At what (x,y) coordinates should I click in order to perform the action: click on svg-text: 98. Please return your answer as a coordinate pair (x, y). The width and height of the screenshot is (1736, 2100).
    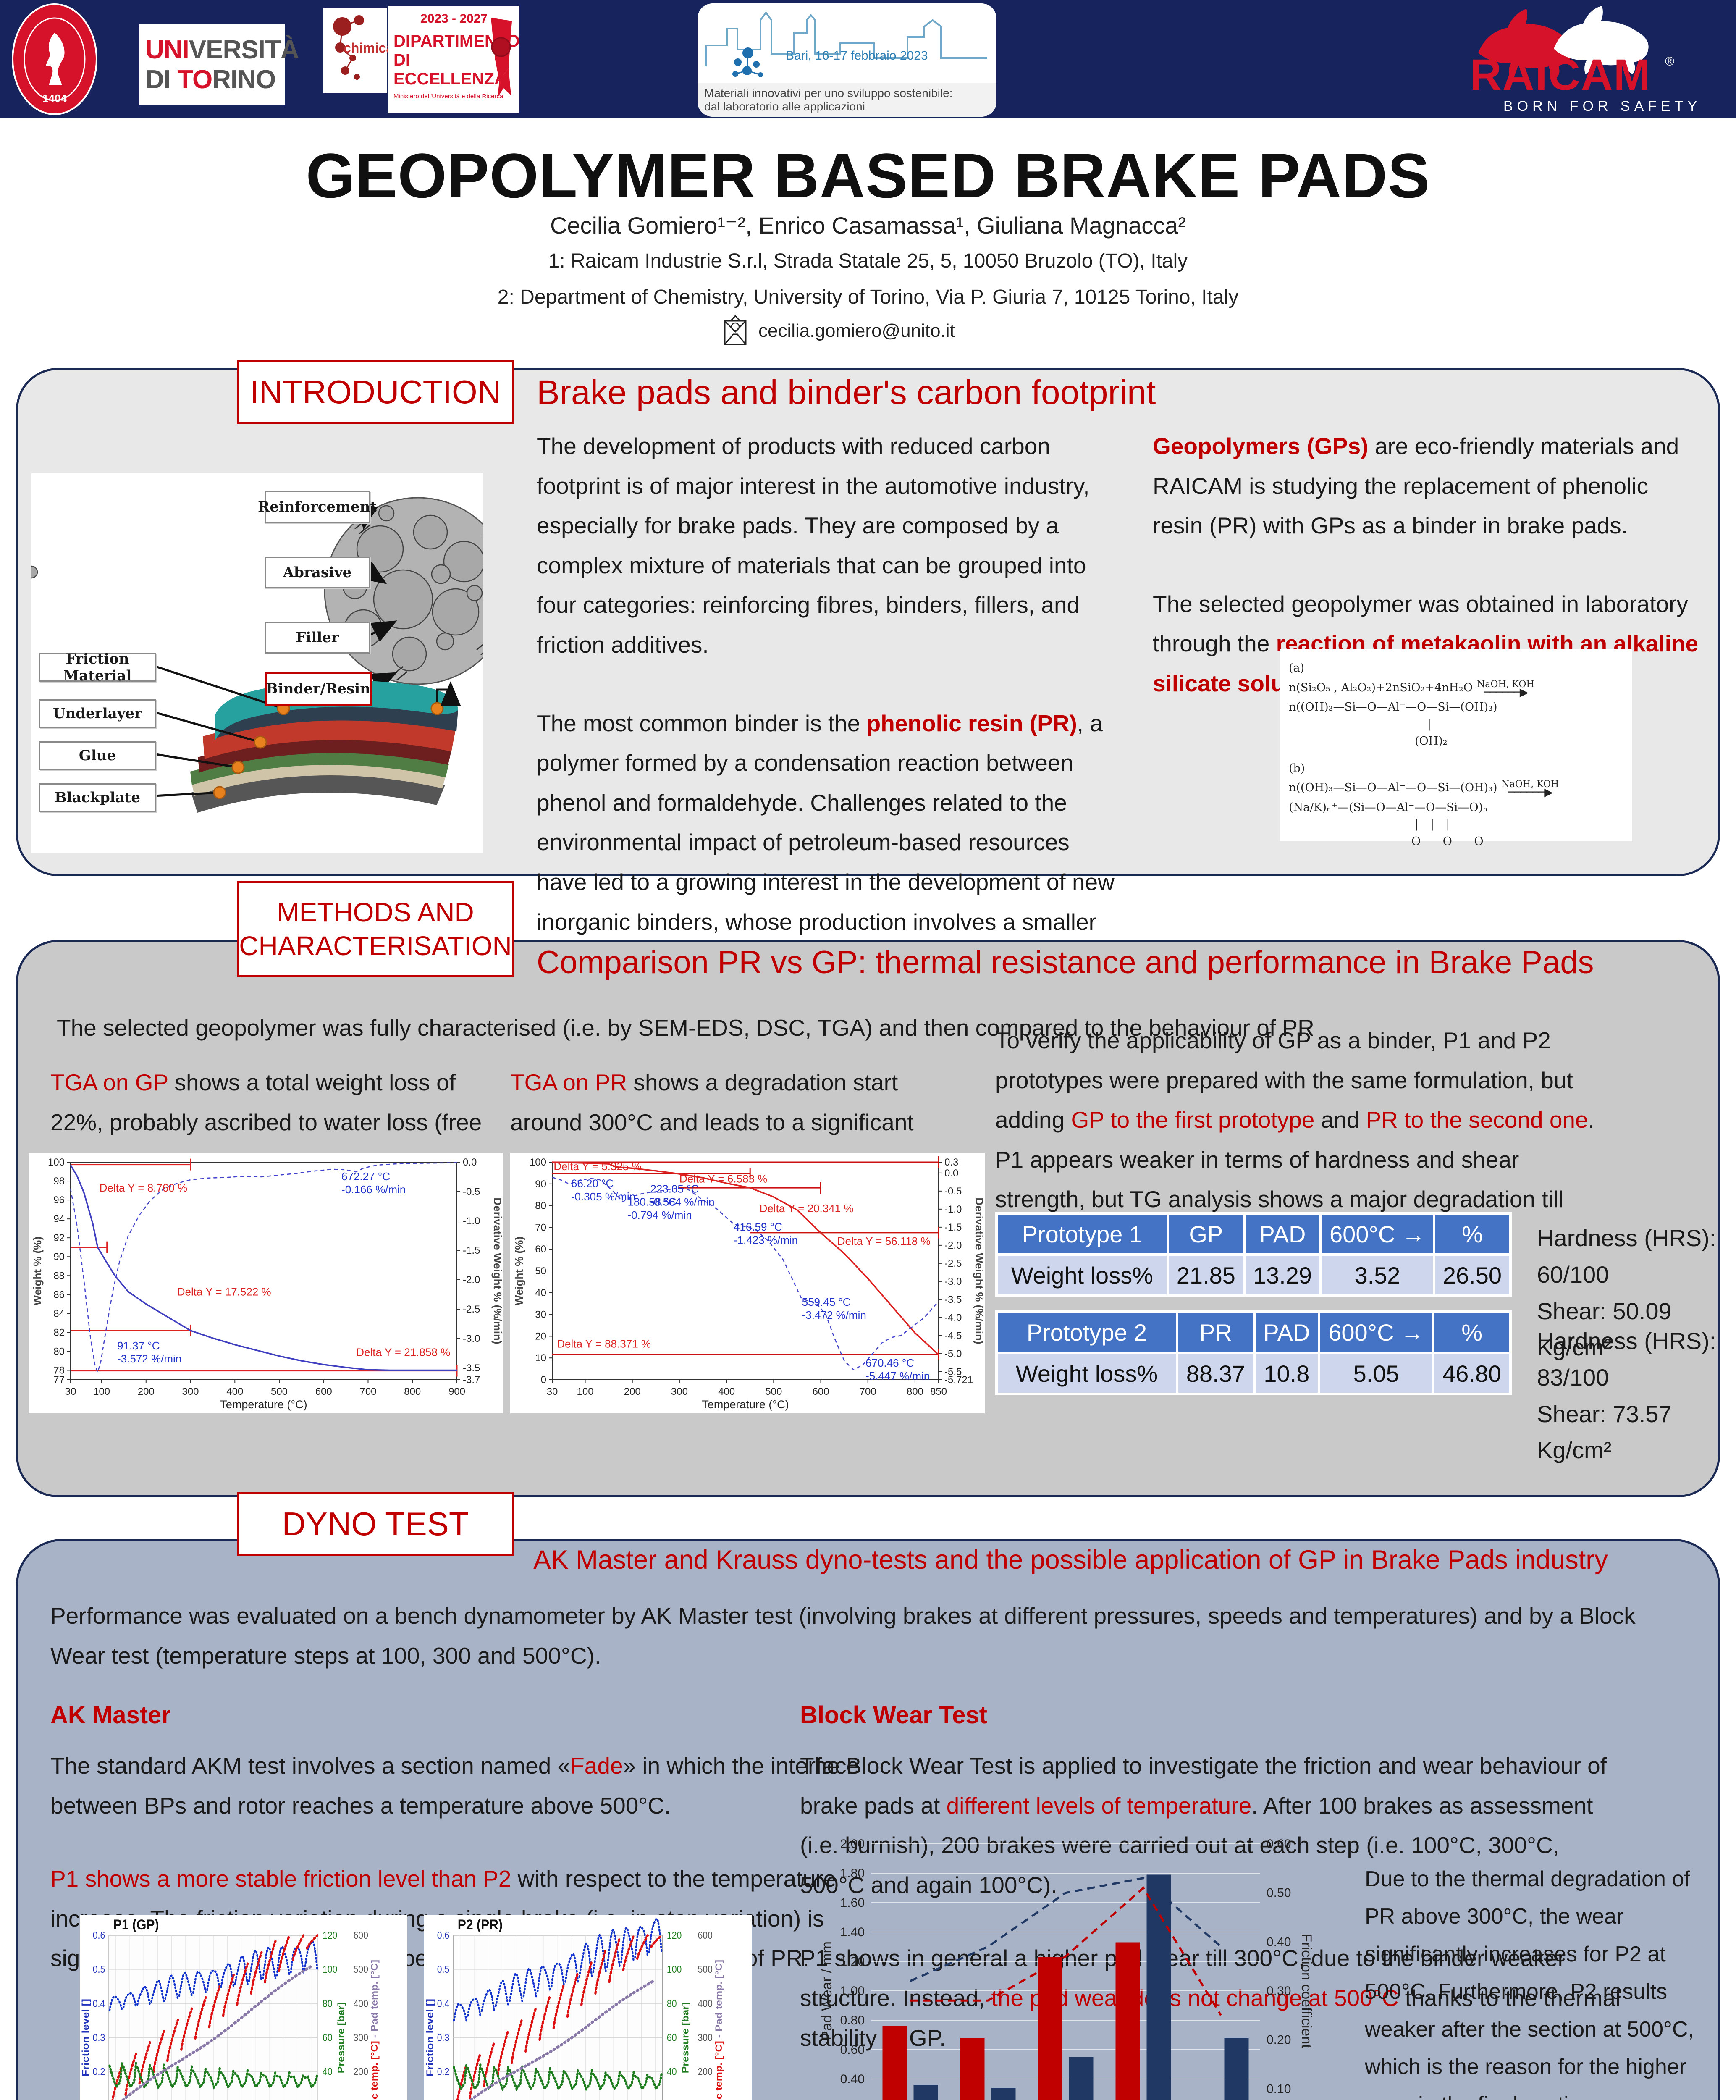
    Looking at the image, I should click on (59, 1181).